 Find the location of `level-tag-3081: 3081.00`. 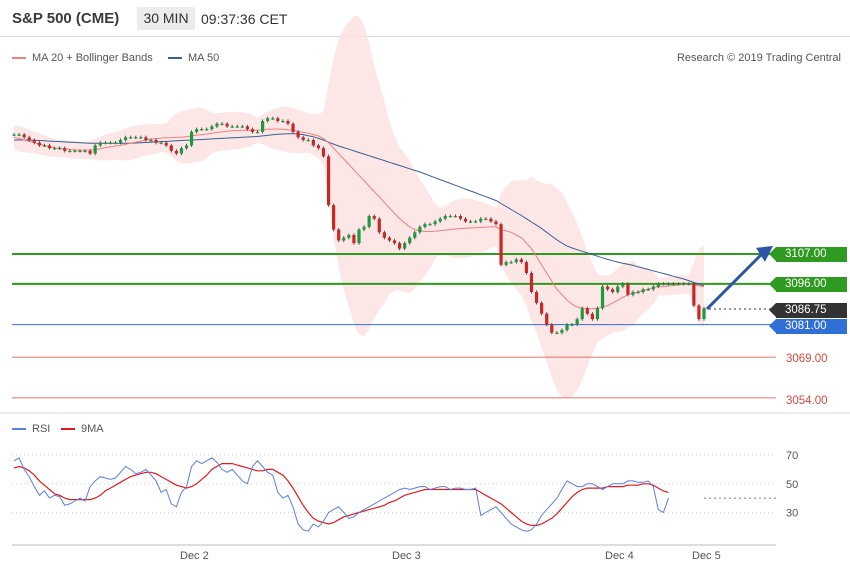

level-tag-3081: 3081.00 is located at coordinates (808, 326).